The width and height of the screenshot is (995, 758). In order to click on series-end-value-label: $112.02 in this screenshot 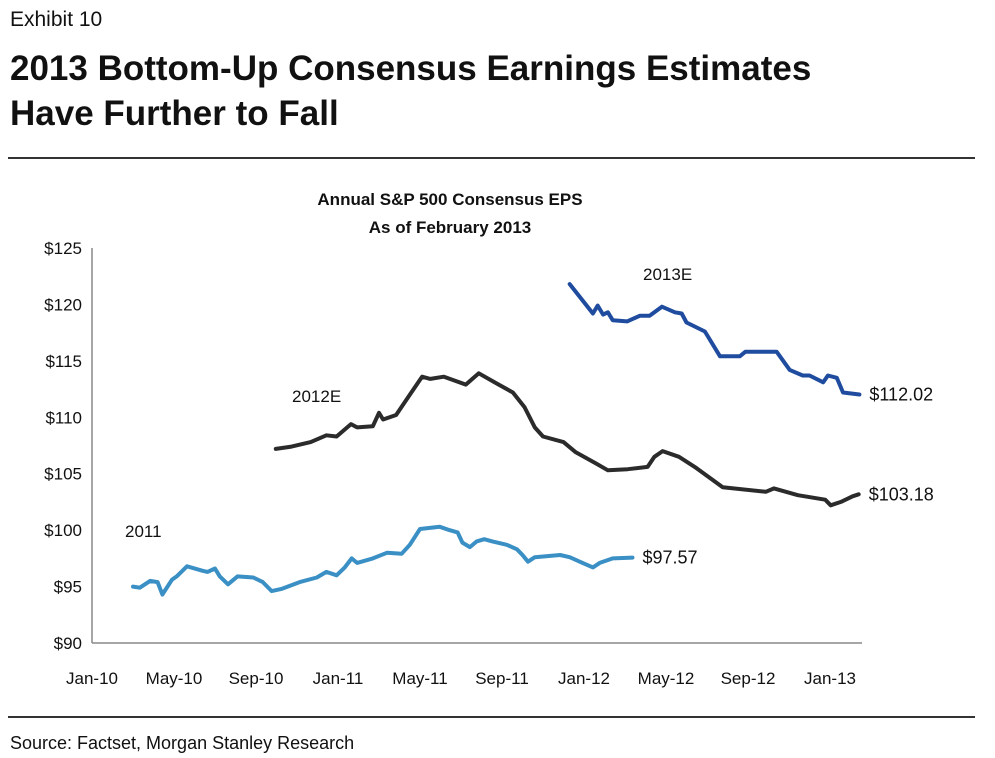, I will do `click(901, 394)`.